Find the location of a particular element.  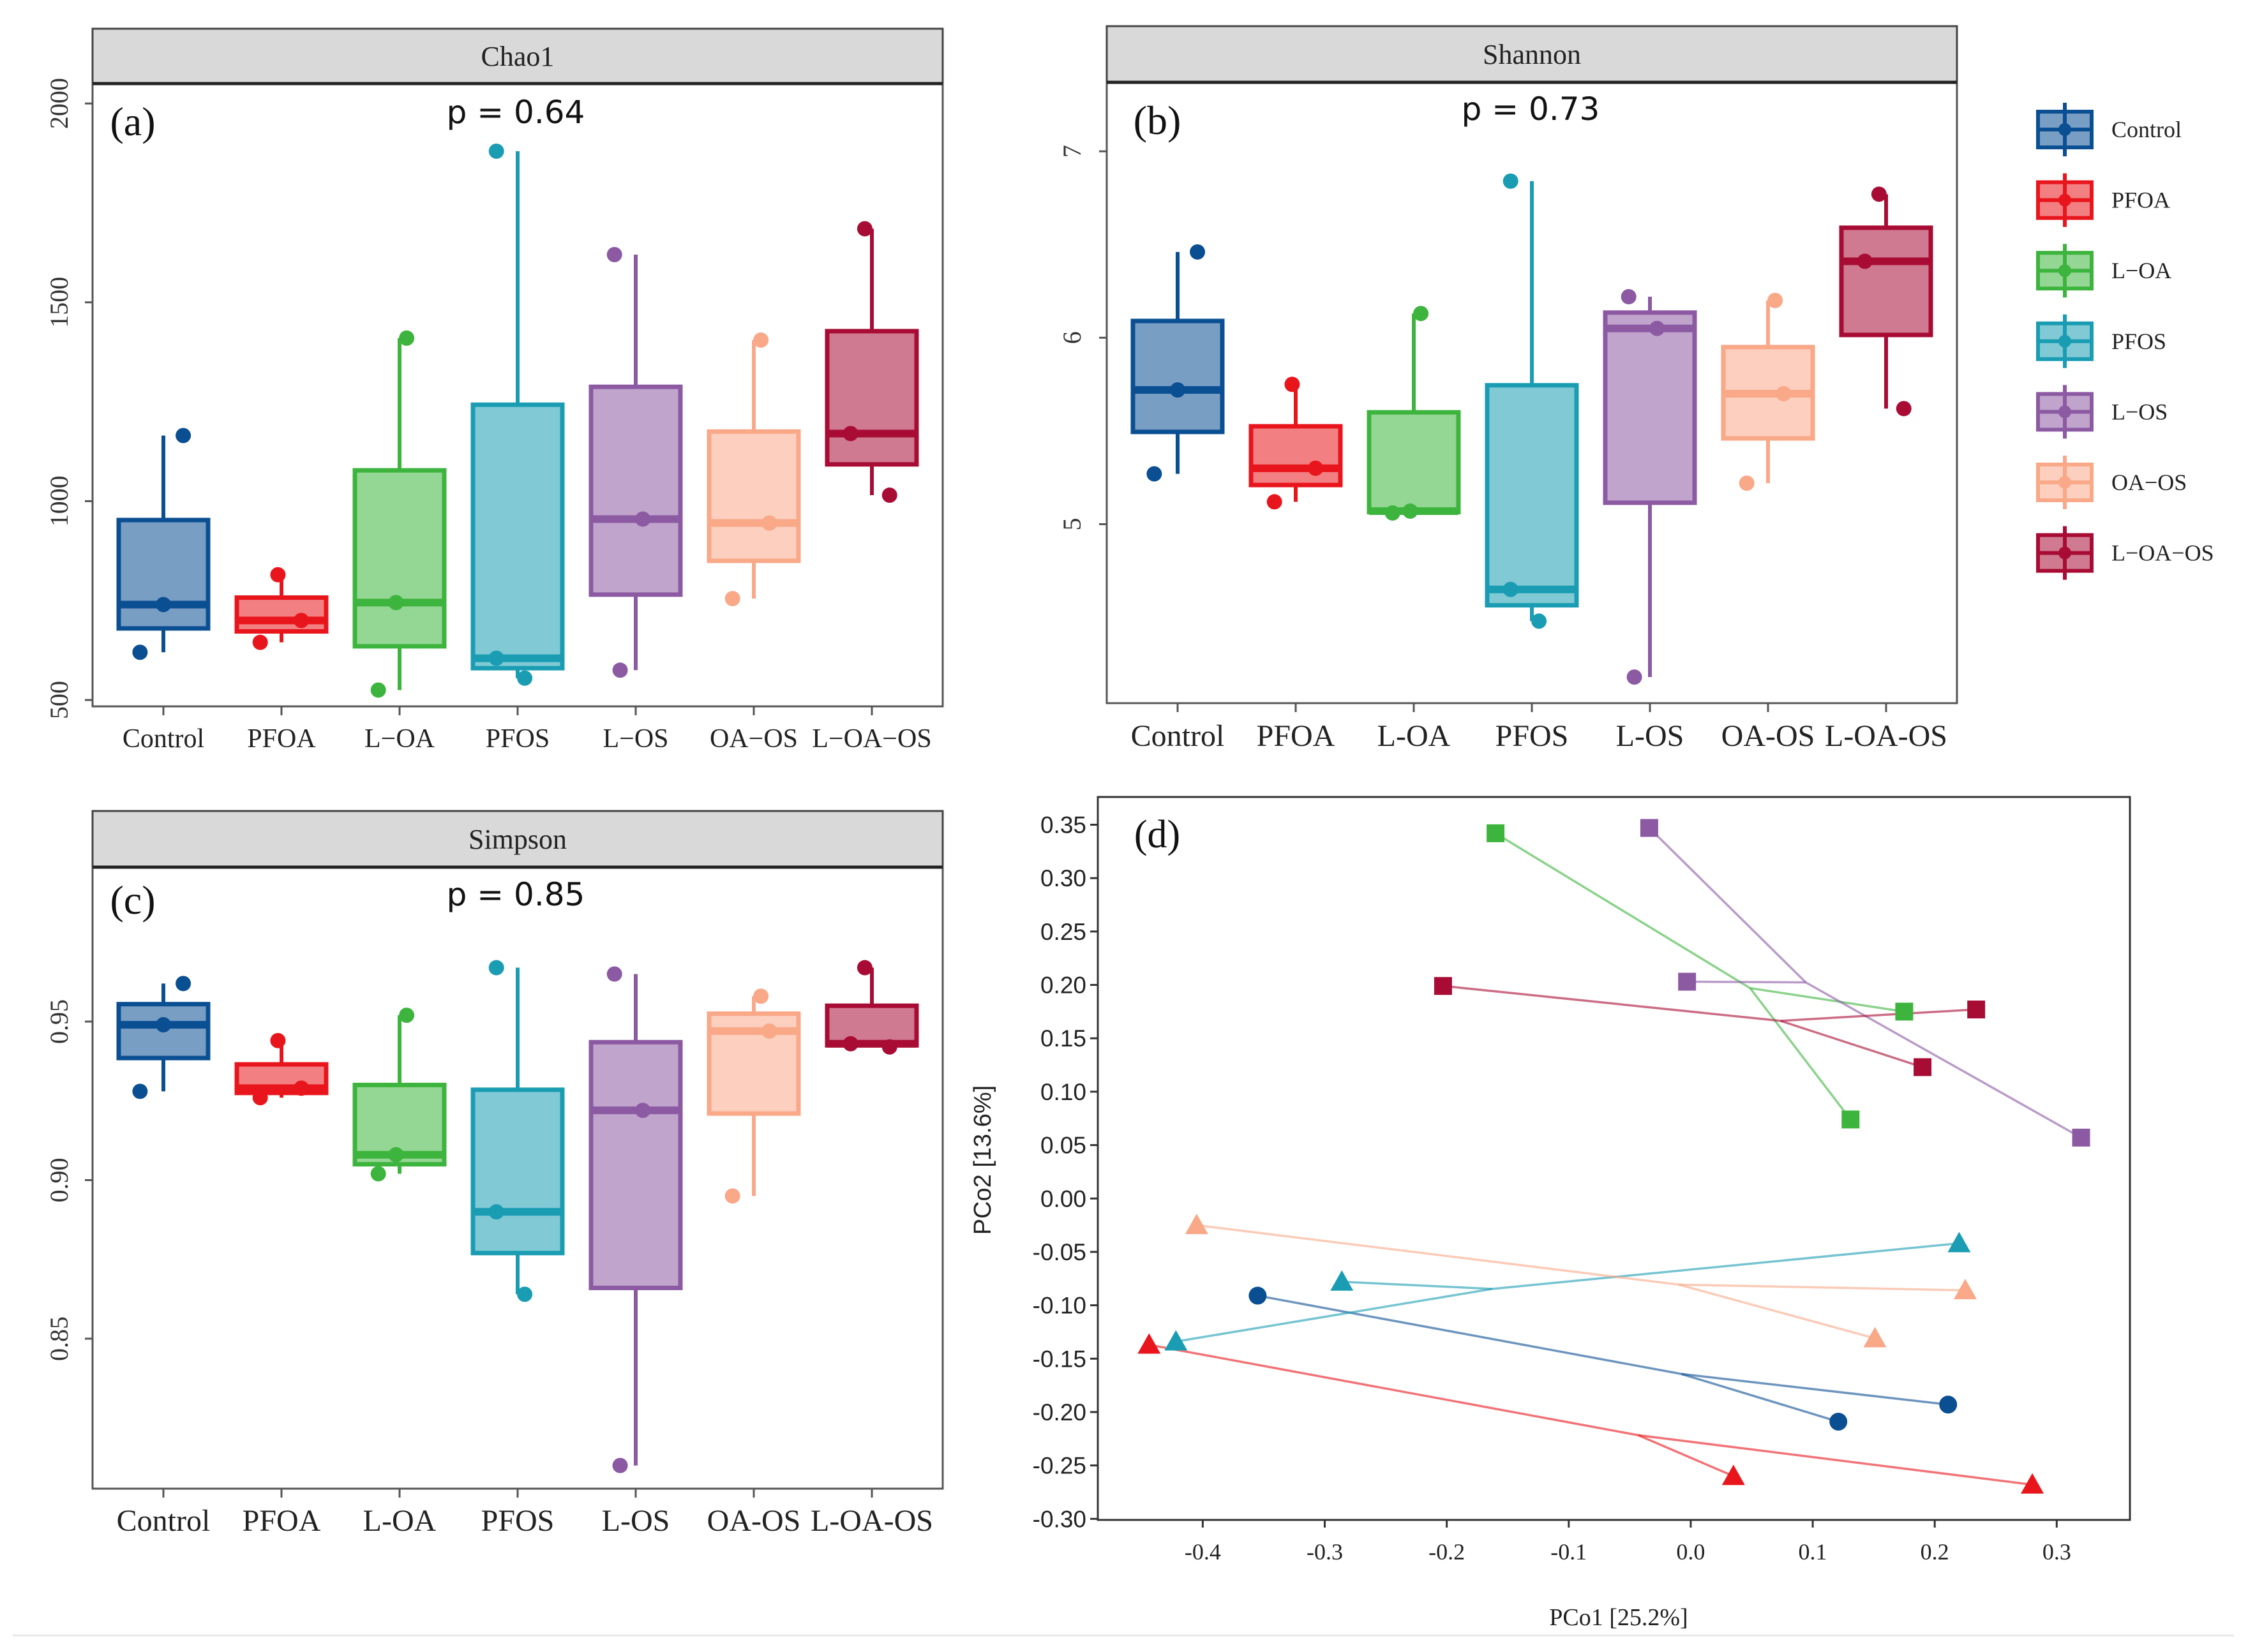

legend-item: L−OA−OS is located at coordinates (2125, 553).